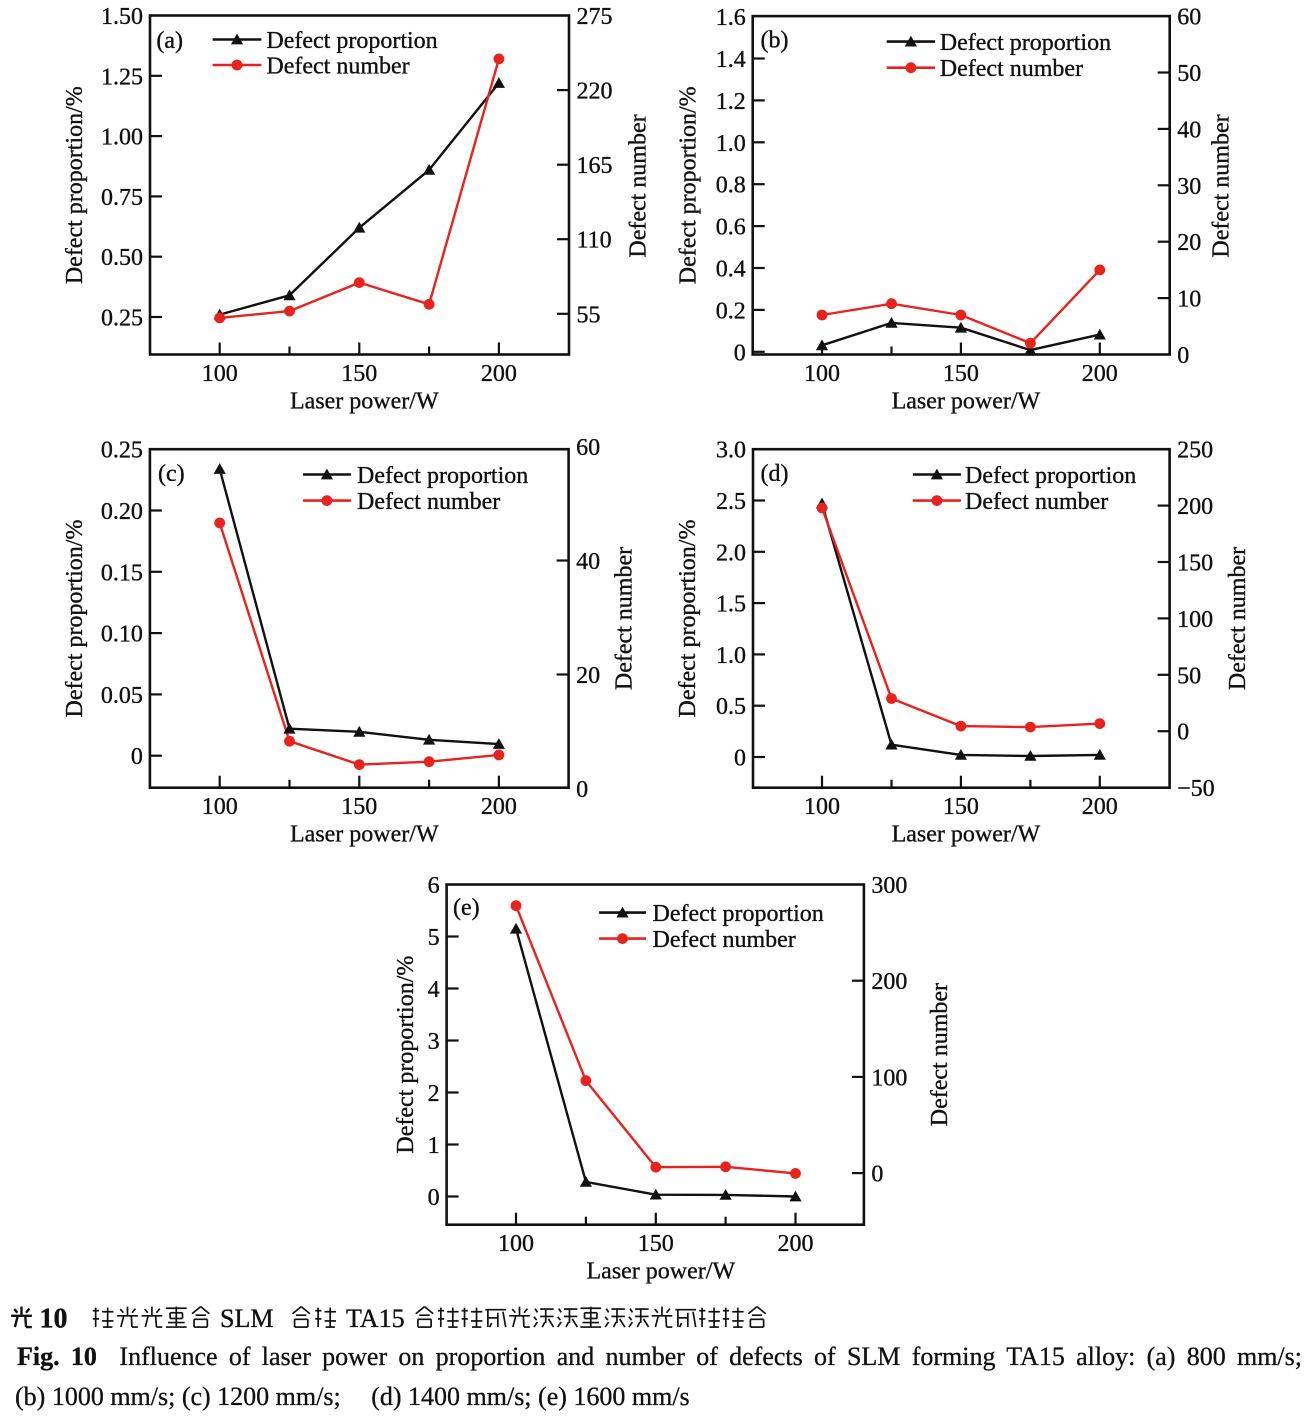 This screenshot has width=1305, height=1421. I want to click on svg-text: 3, so click(434, 1042).